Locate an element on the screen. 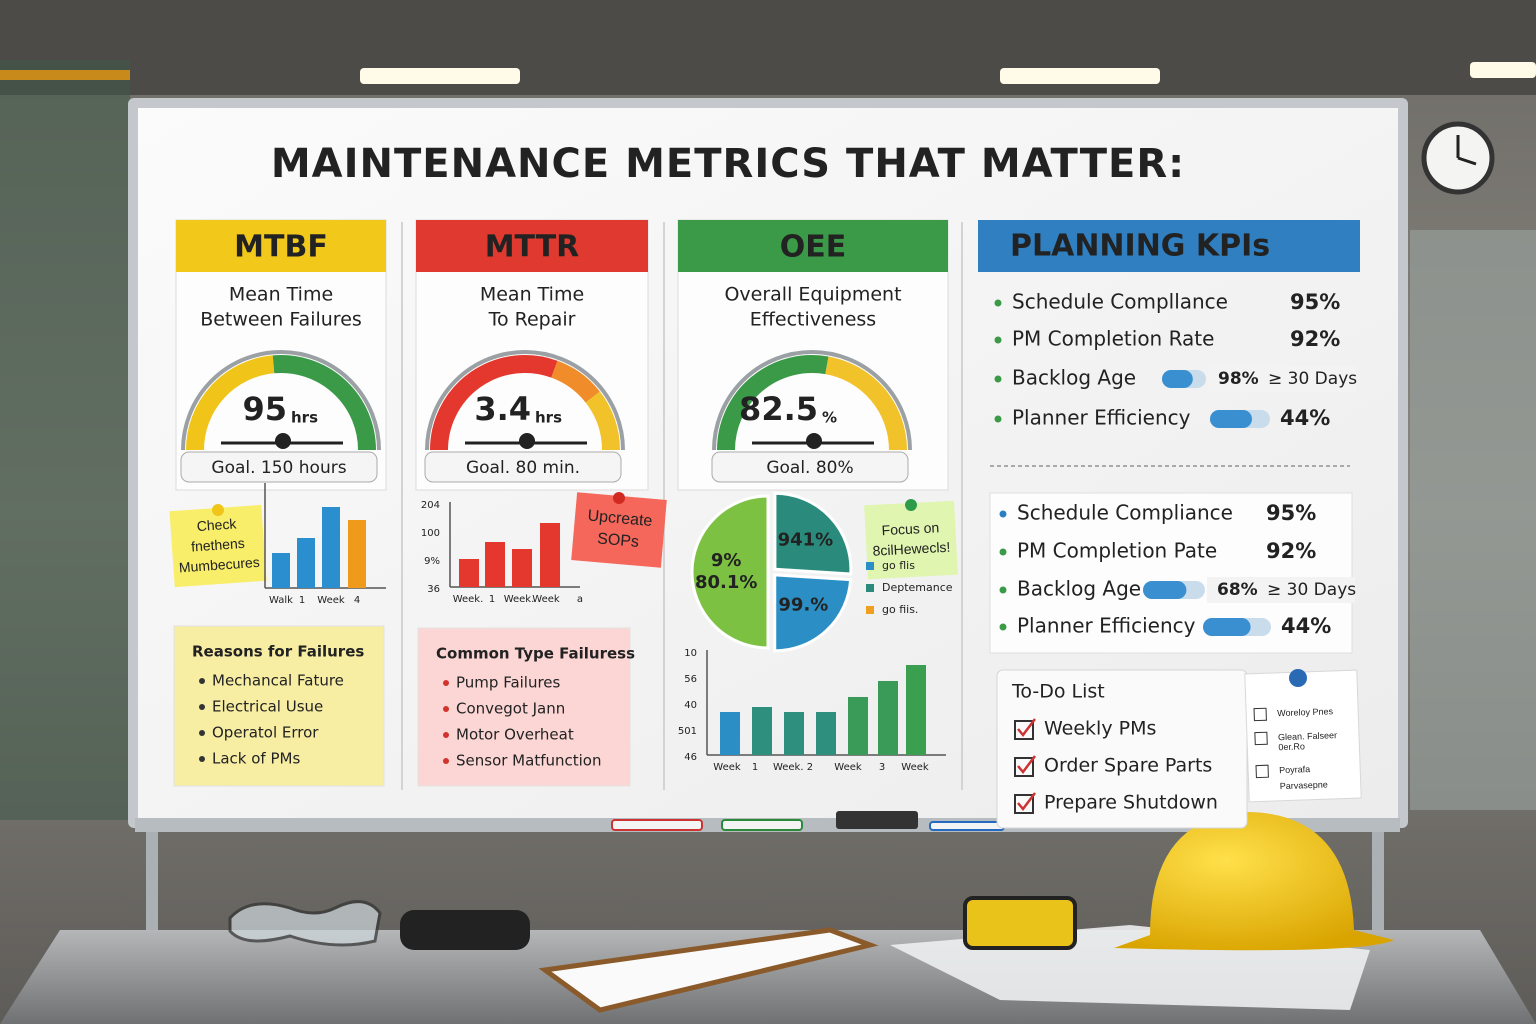 The height and width of the screenshot is (1024, 1536). panel-subtitle: To Repair is located at coordinates (532, 320).